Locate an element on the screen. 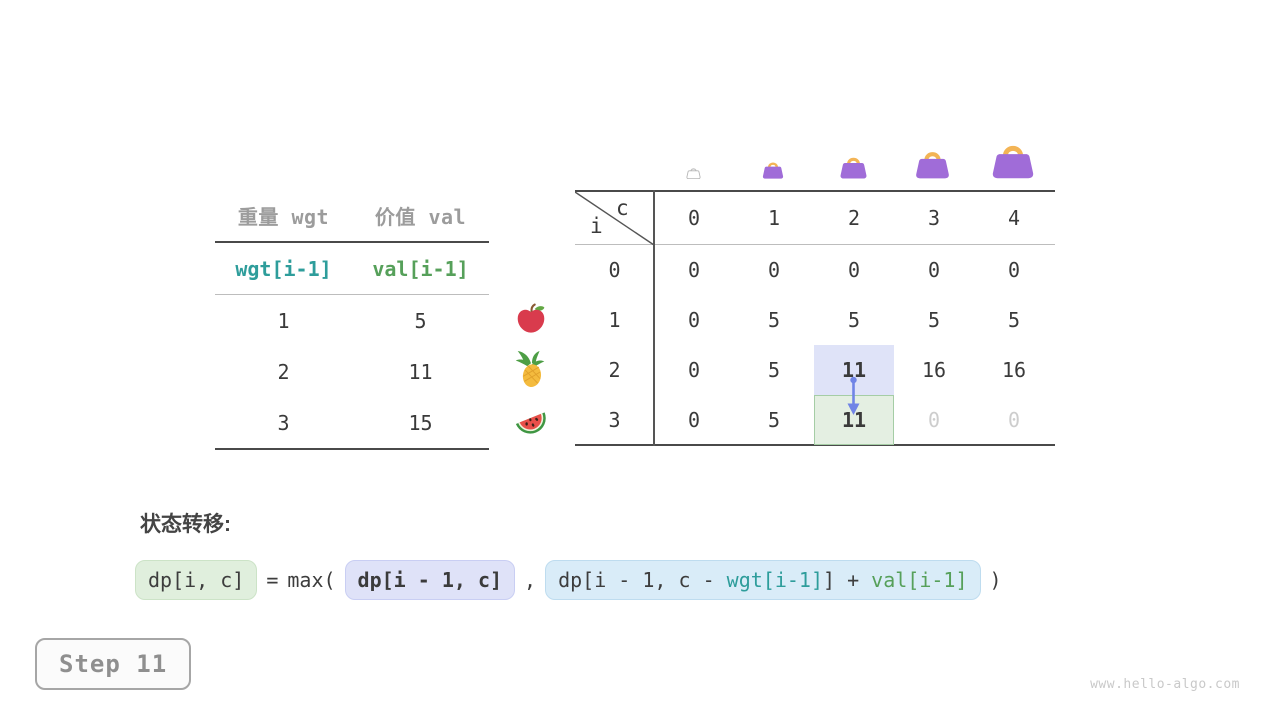  dp-cell-0-0: 0 is located at coordinates (694, 270).